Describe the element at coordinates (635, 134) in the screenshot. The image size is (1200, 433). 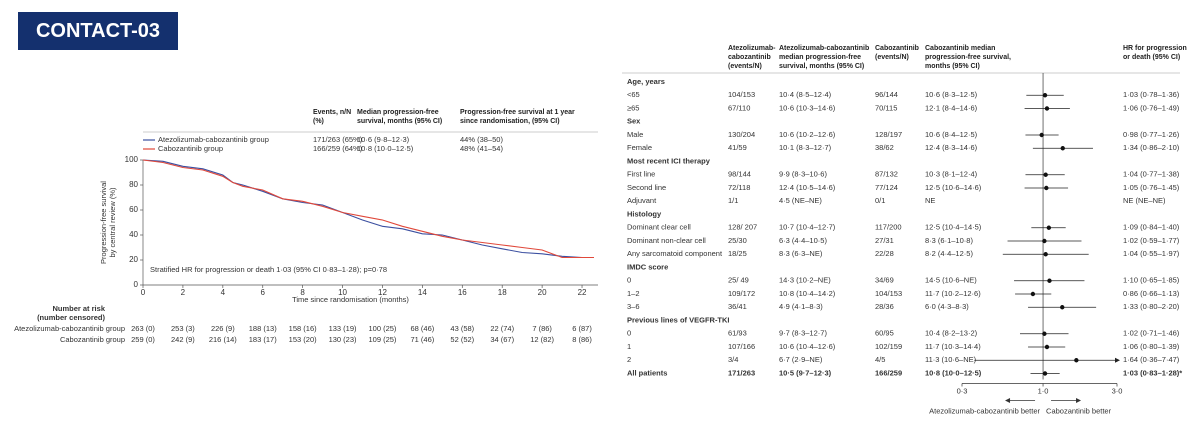
I see `row-label: Male` at that location.